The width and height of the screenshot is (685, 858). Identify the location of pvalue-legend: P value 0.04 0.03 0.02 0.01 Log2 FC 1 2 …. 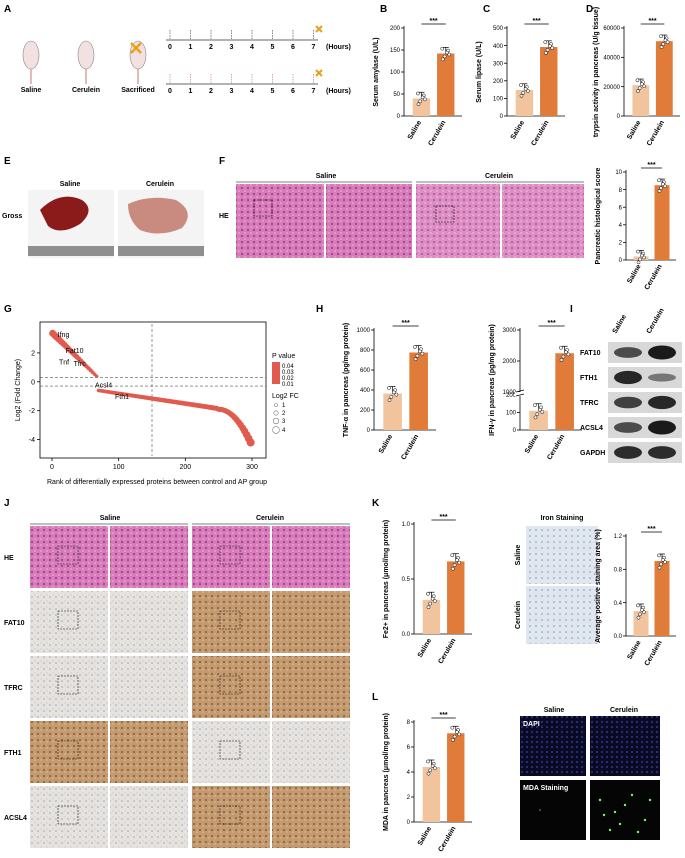
(285, 393).